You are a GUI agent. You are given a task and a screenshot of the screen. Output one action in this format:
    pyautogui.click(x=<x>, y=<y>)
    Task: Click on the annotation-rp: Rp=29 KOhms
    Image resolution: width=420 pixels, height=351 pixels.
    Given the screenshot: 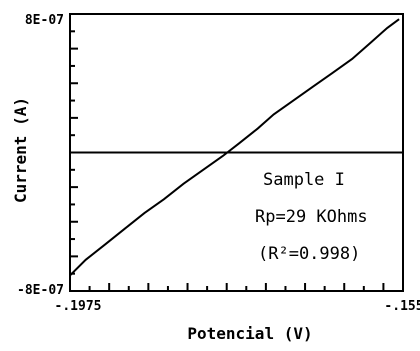 What is the action you would take?
    pyautogui.click(x=311, y=217)
    